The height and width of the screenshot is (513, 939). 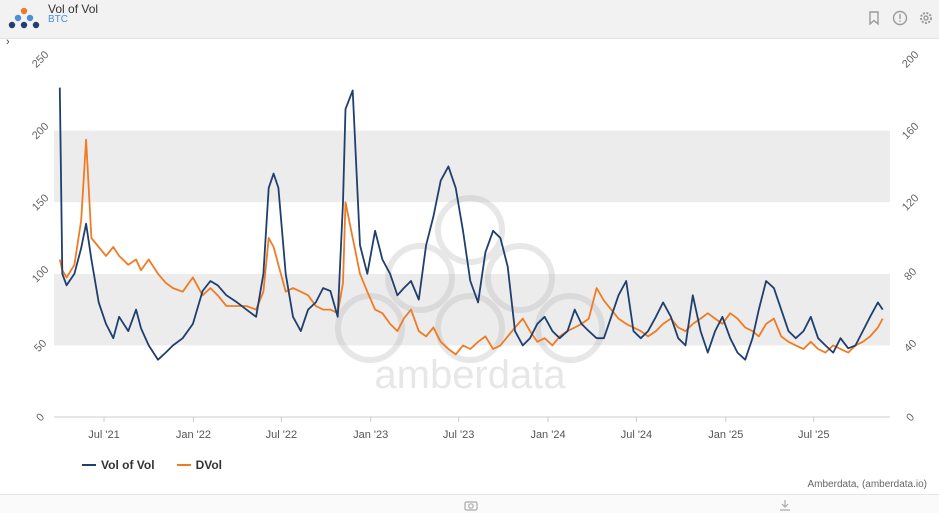 I want to click on x-tick-label: Jul '24, so click(x=636, y=435).